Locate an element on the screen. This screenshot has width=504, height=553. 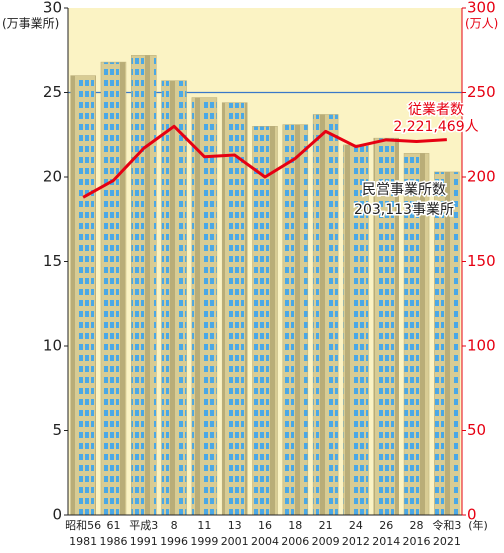
x-tick-sublabel: 2006 is located at coordinates (295, 541).